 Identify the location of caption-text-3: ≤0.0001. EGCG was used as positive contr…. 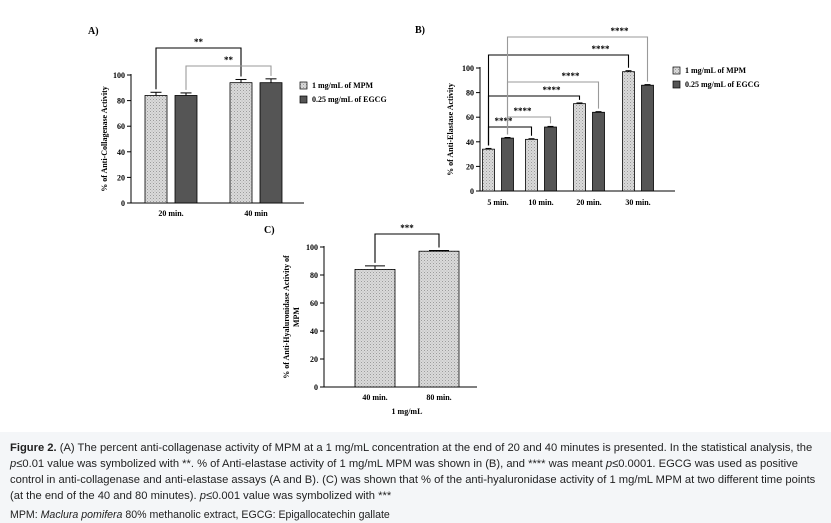
(413, 480).